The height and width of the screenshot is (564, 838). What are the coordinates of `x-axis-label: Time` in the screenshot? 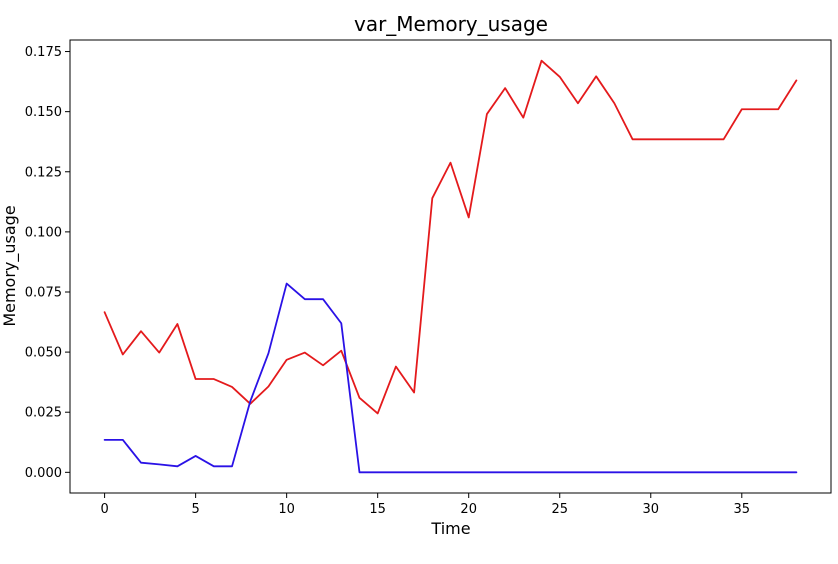 It's located at (450, 528).